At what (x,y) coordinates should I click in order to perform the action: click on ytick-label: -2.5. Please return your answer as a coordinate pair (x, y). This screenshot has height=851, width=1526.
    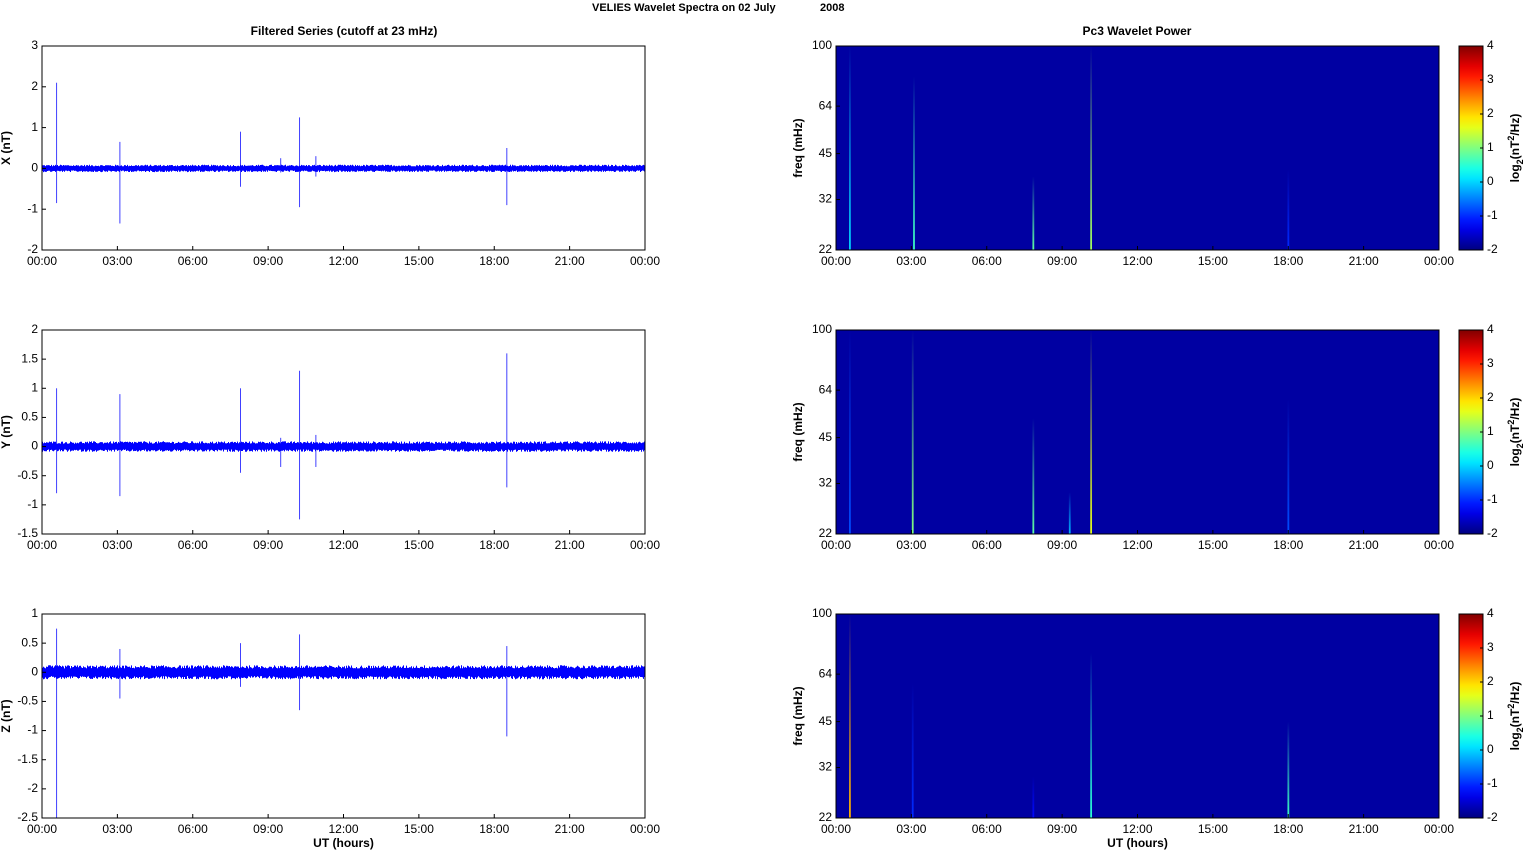
    Looking at the image, I should click on (27, 817).